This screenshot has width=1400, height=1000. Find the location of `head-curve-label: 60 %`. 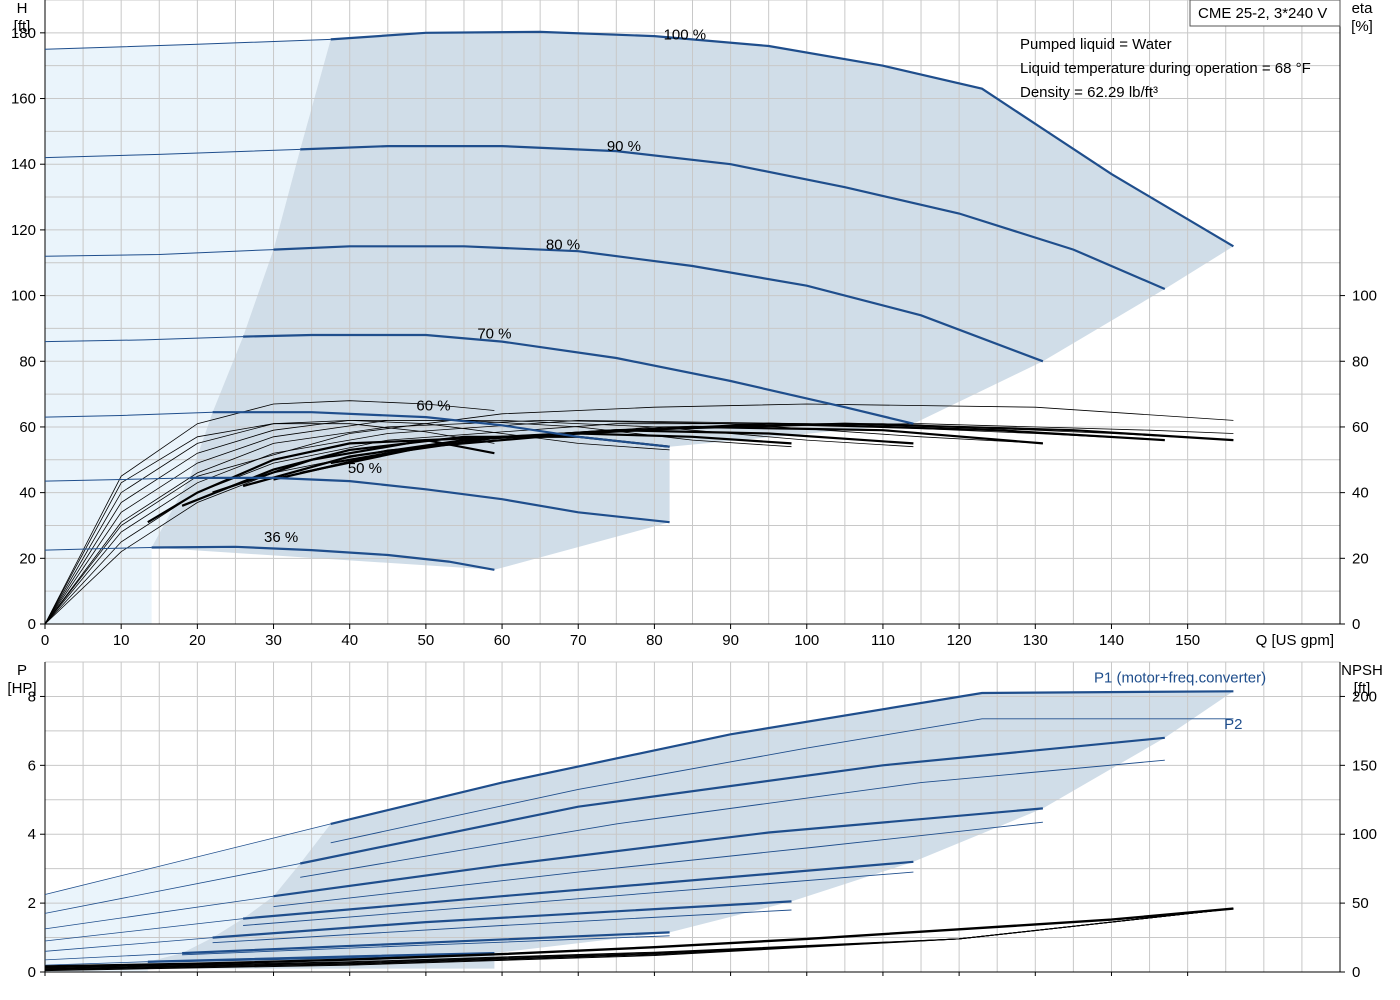

head-curve-label: 60 % is located at coordinates (433, 406).